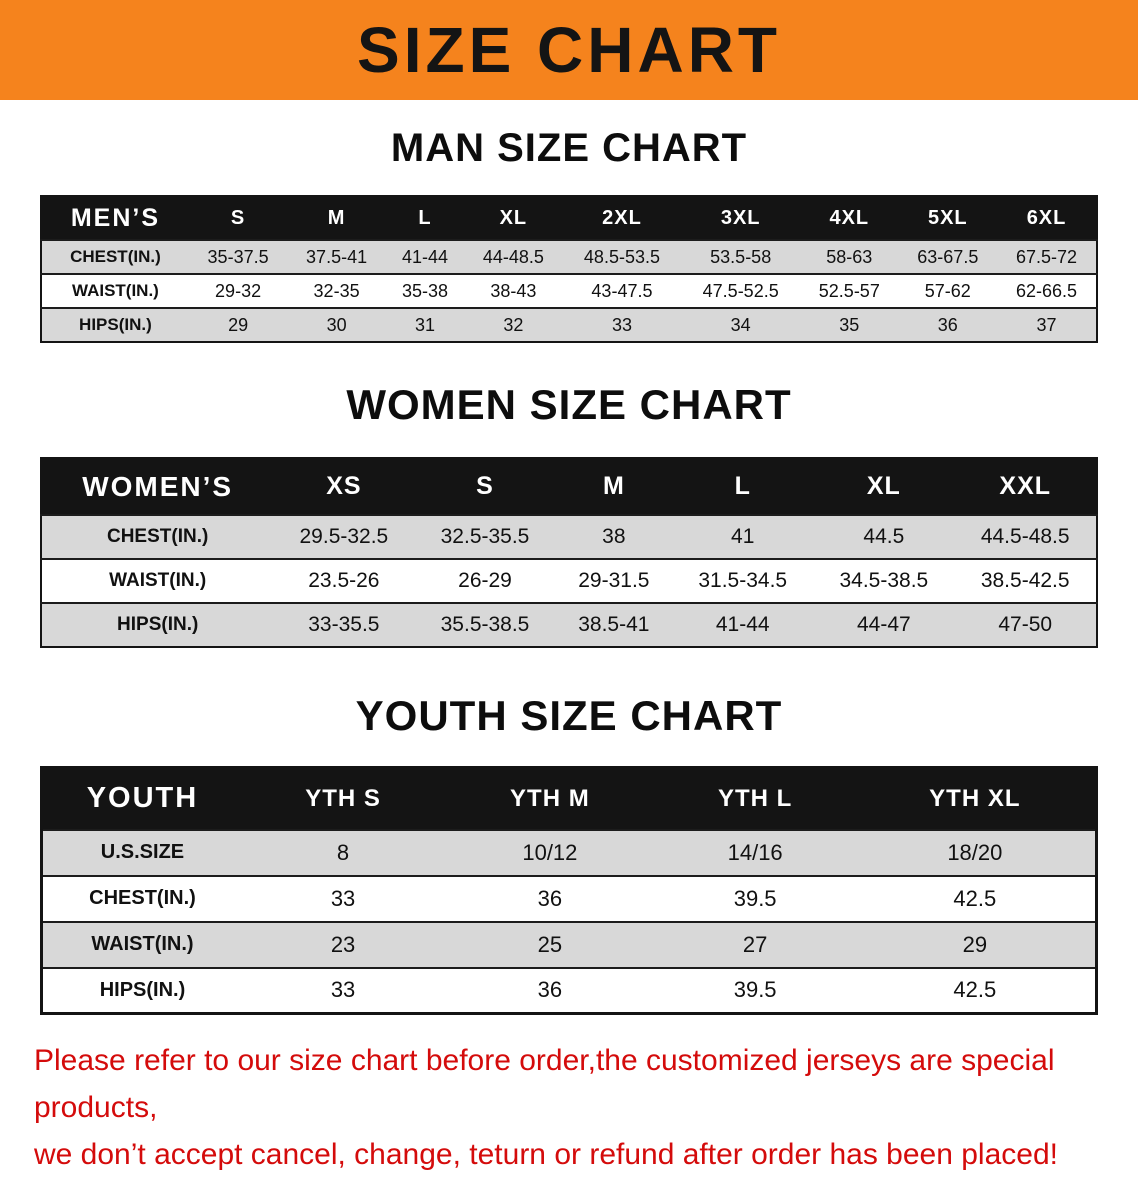 The height and width of the screenshot is (1178, 1138). Describe the element at coordinates (755, 990) in the screenshot. I see `size-value-cell: 39.5` at that location.